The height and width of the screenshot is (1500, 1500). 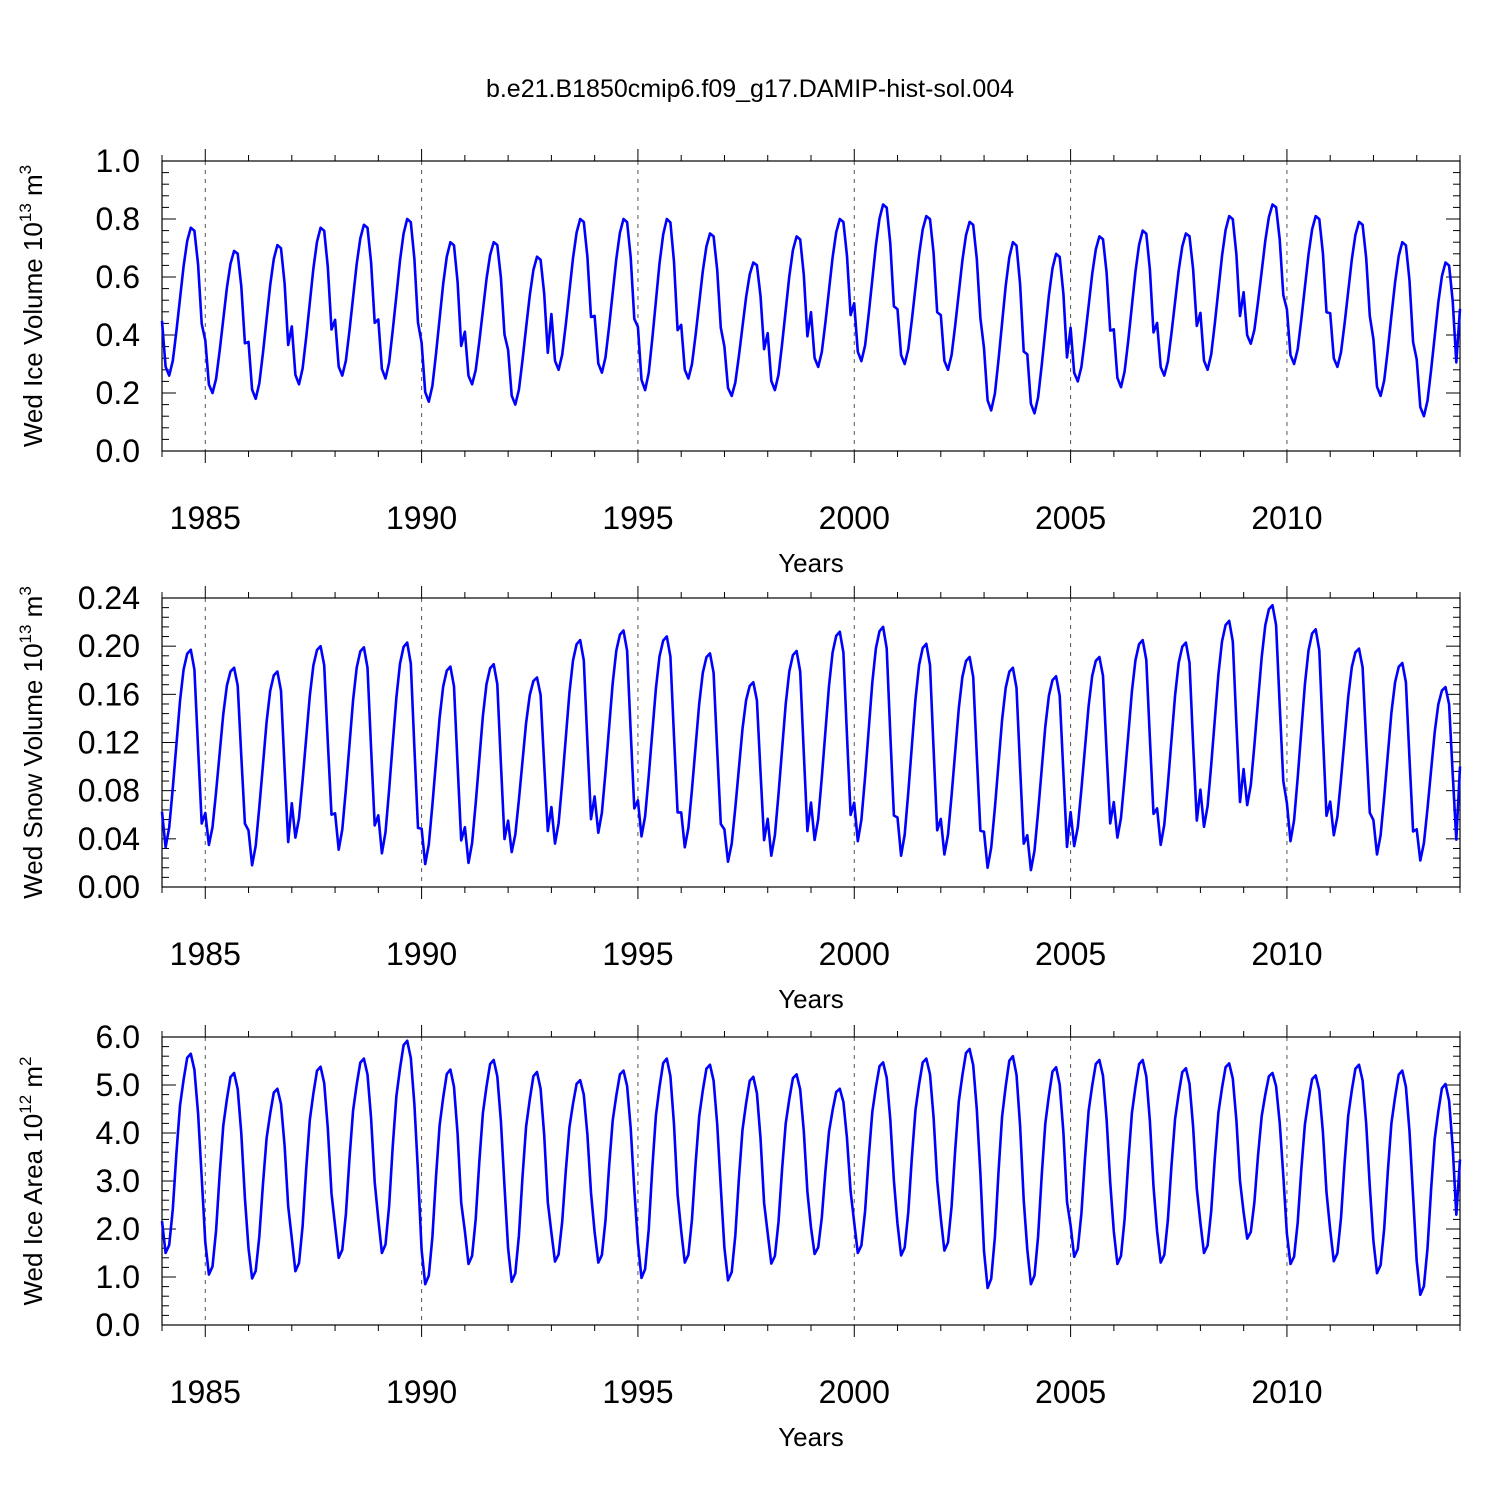 I want to click on y-tick-label: 4.0, so click(x=118, y=1133).